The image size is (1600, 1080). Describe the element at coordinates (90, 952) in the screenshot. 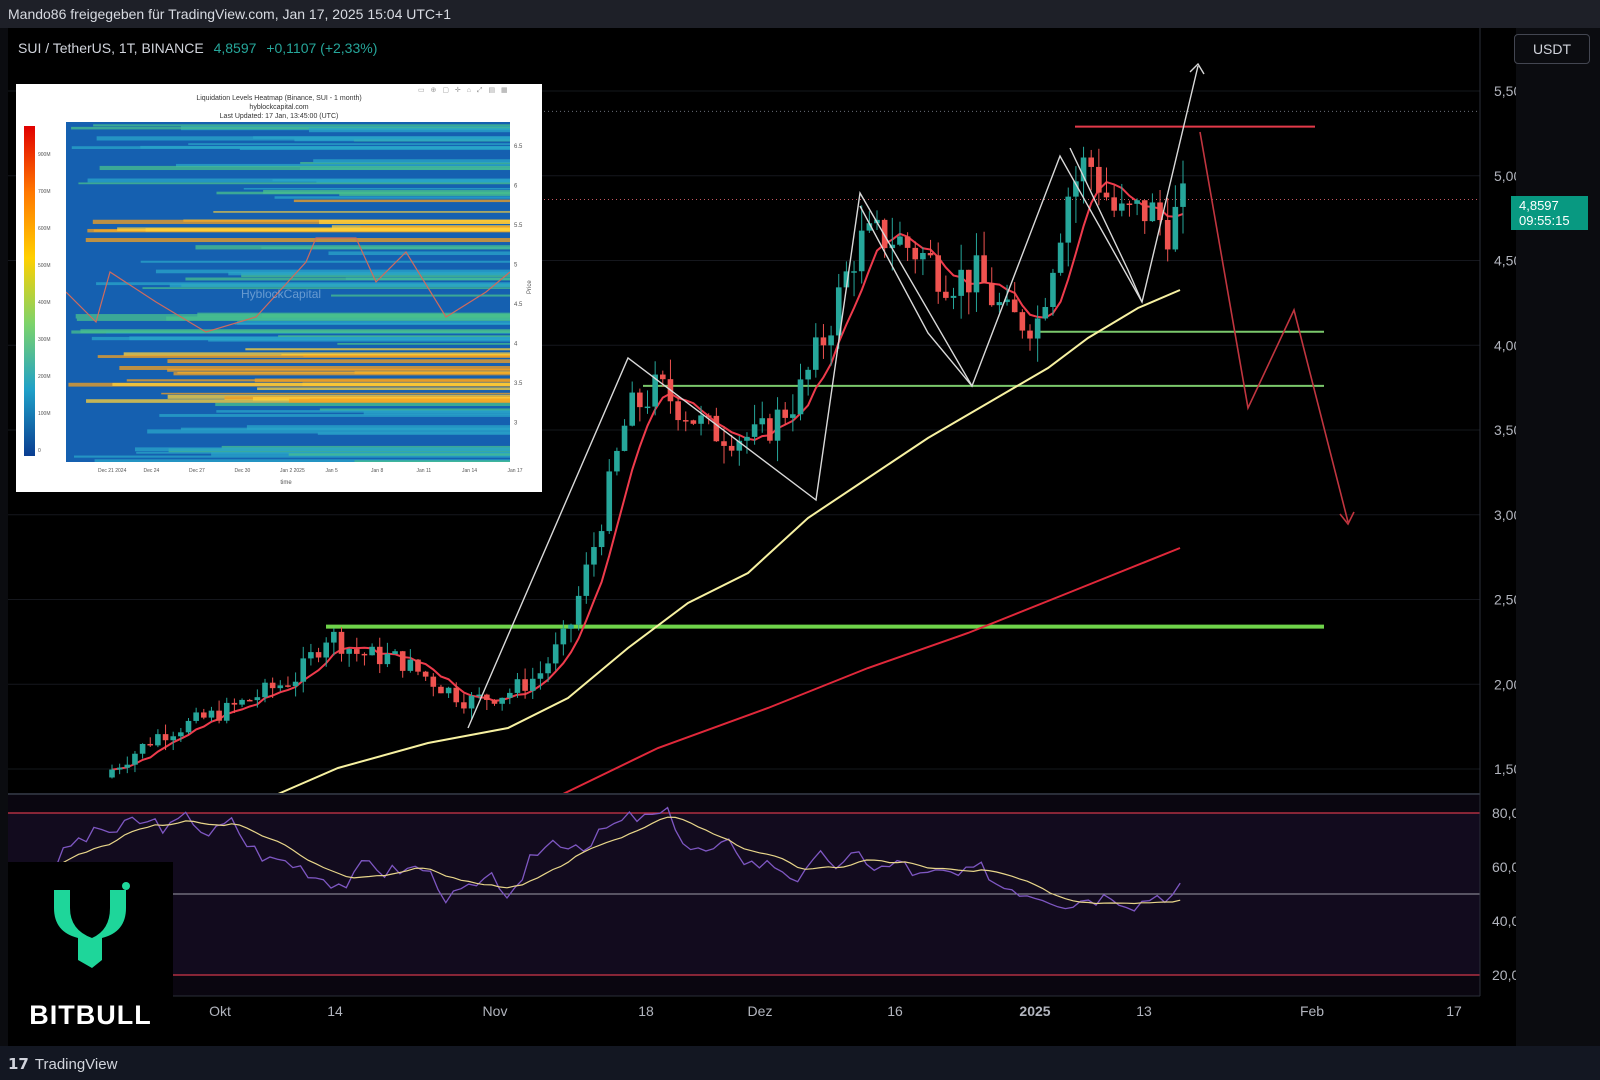

I see `bitbull-logo: BITBULL` at that location.